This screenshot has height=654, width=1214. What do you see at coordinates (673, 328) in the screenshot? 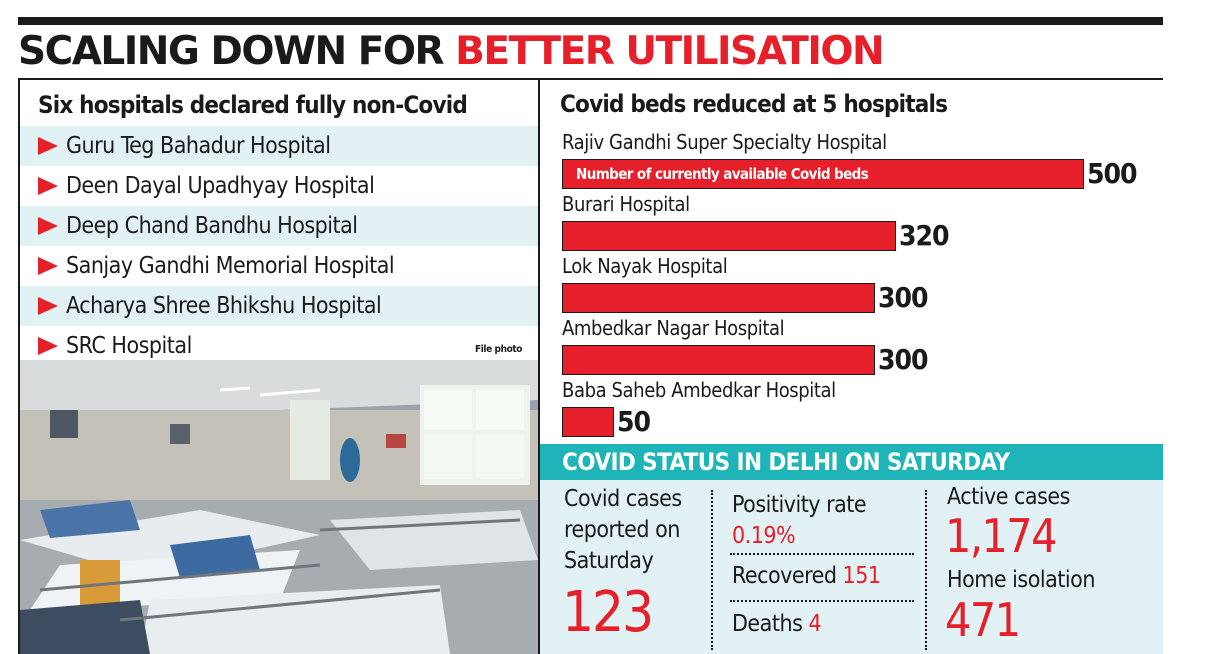
I see `bar-category-label: Ambedkar Nagar Hospital` at bounding box center [673, 328].